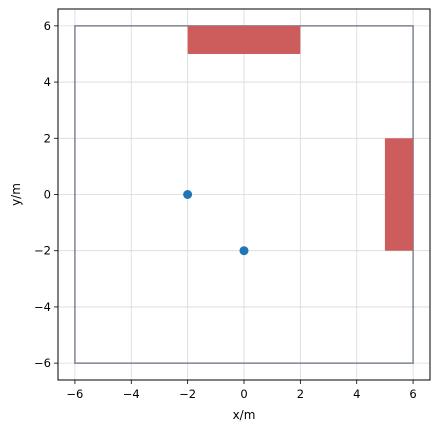  Describe the element at coordinates (16, 194) in the screenshot. I see `y-axis-label: y/m` at that location.